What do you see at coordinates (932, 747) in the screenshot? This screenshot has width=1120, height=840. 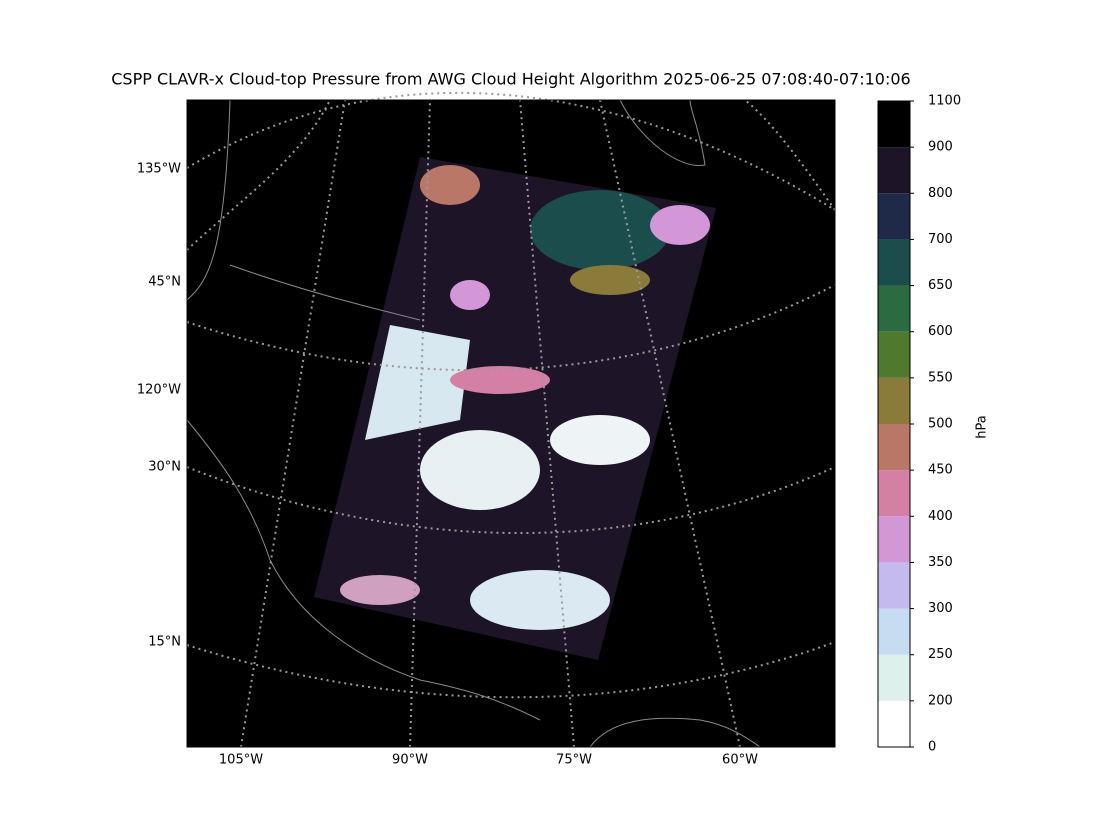 I see `colorbar-tick-label: 0` at bounding box center [932, 747].